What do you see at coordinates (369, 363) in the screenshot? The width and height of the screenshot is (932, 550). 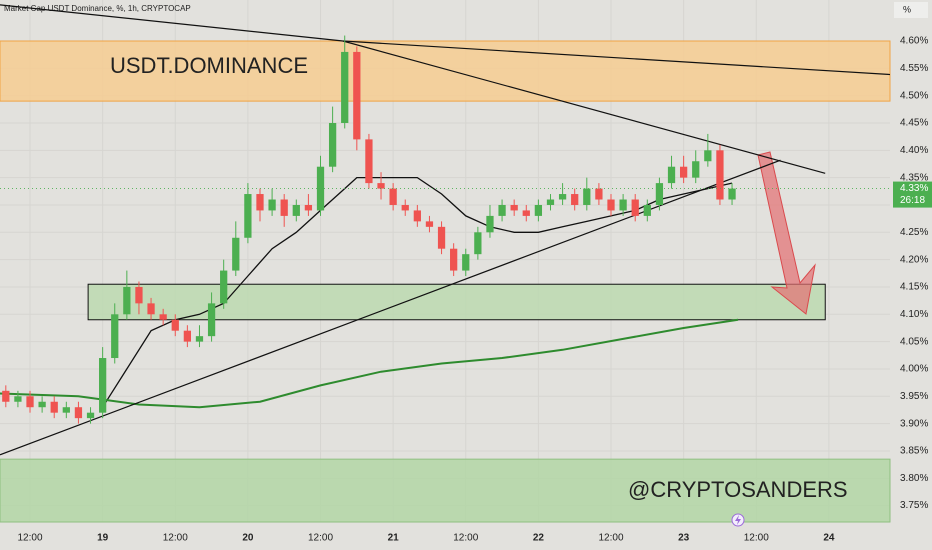 I see `moving-average` at bounding box center [369, 363].